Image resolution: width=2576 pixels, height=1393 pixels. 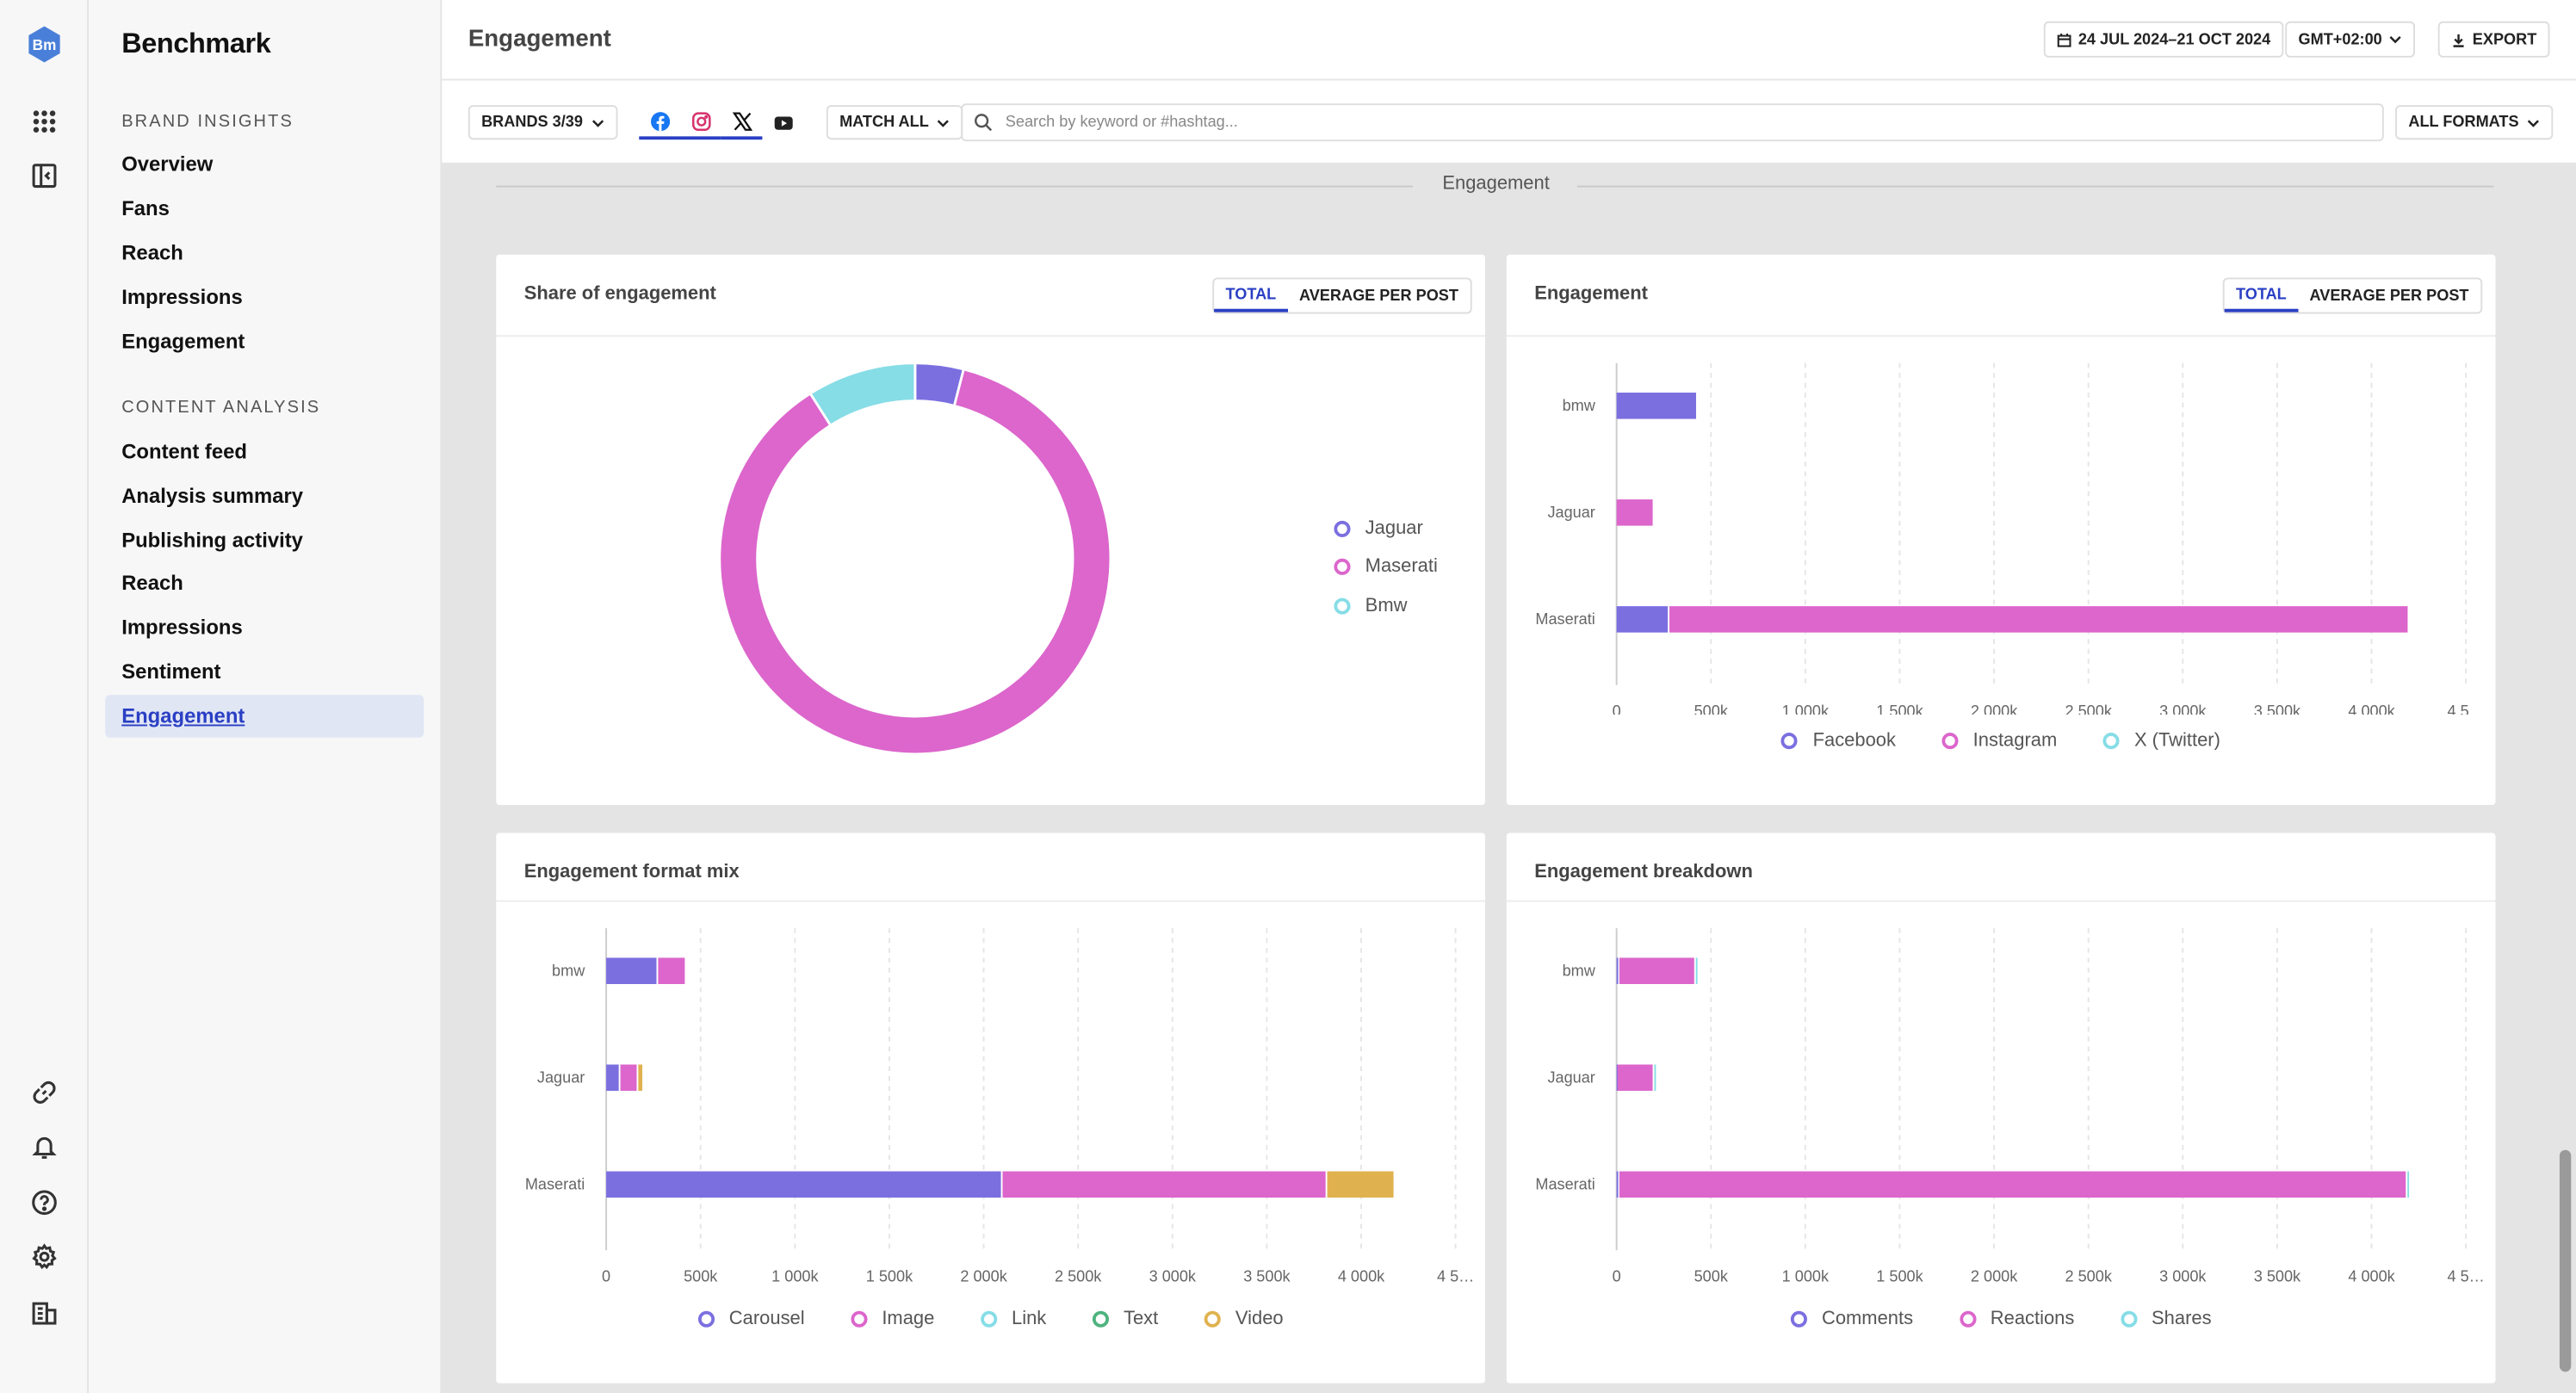 I want to click on brand-logo: Bm, so click(x=45, y=45).